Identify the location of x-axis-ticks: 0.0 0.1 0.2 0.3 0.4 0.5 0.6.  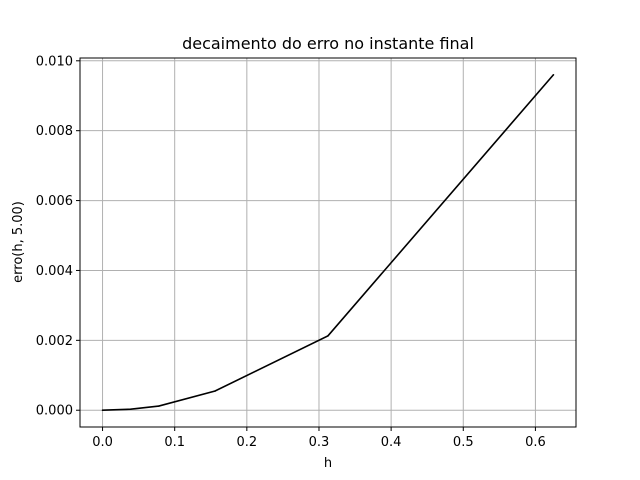
(319, 438).